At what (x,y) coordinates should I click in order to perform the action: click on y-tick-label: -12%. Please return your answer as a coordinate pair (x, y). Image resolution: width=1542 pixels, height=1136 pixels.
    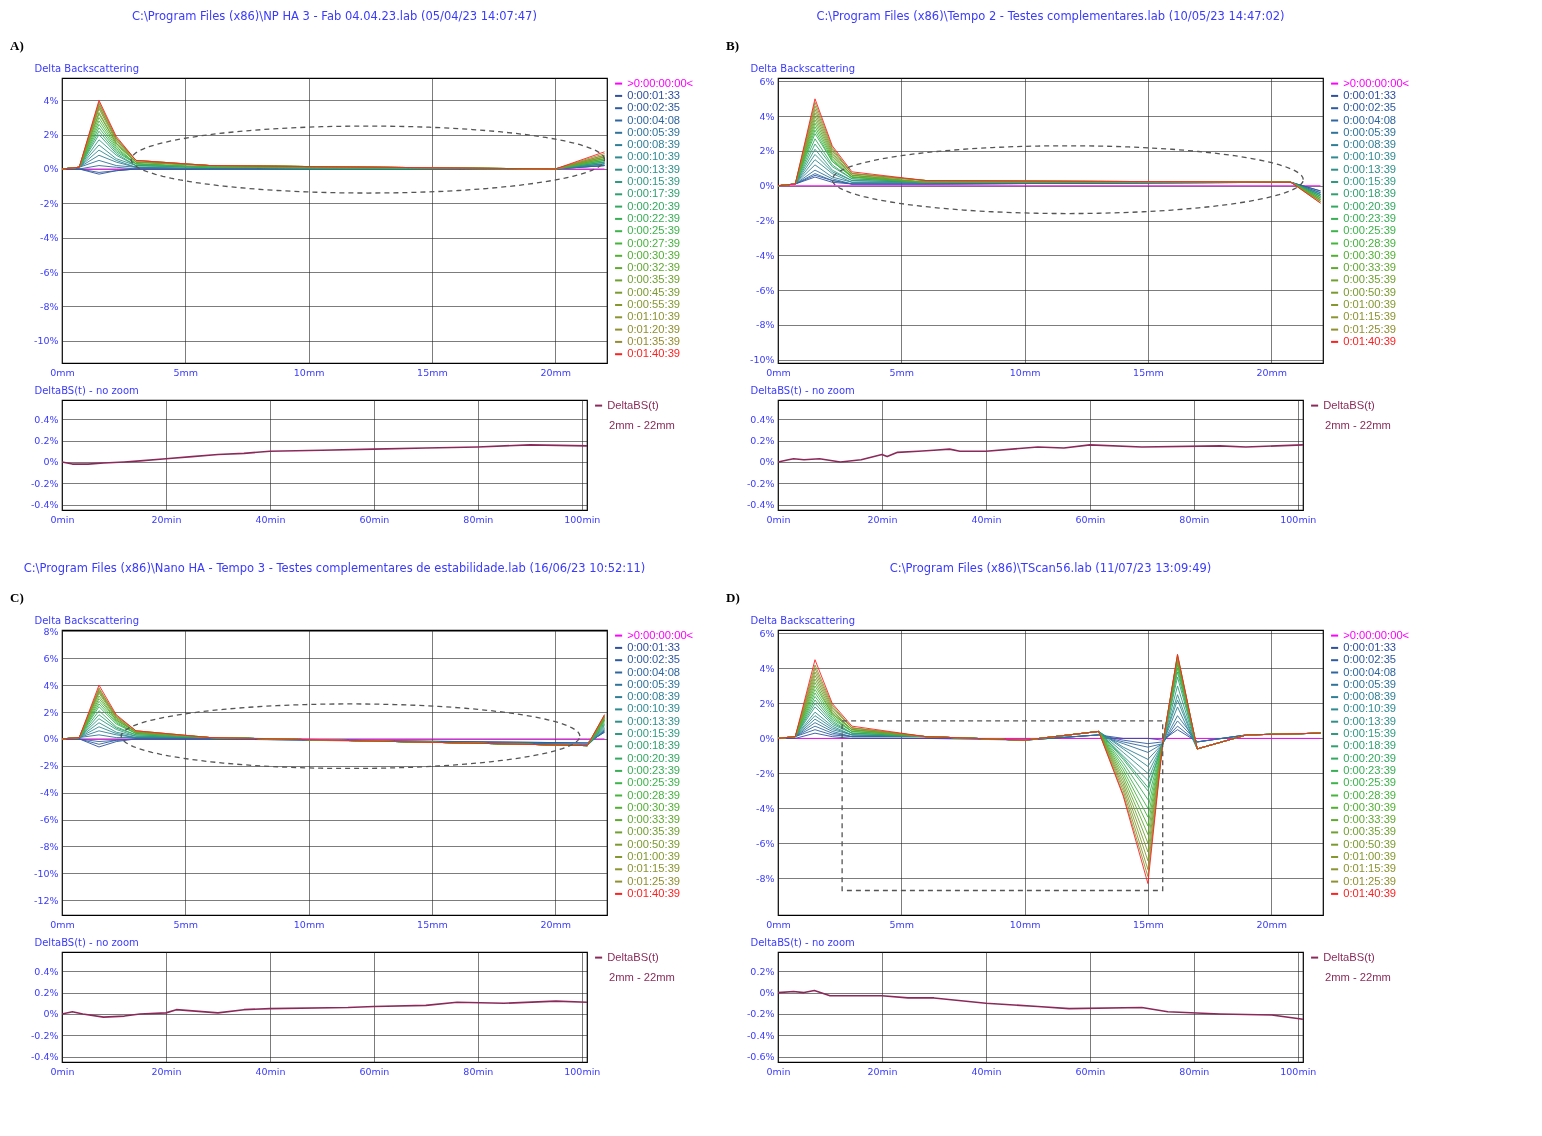
    Looking at the image, I should click on (46, 900).